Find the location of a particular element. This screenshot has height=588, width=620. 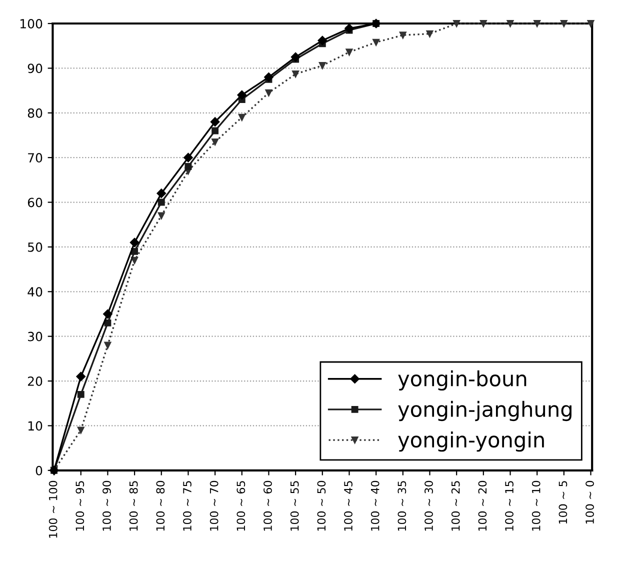

x-tick-label: 100 ~ 35 is located at coordinates (402, 506).